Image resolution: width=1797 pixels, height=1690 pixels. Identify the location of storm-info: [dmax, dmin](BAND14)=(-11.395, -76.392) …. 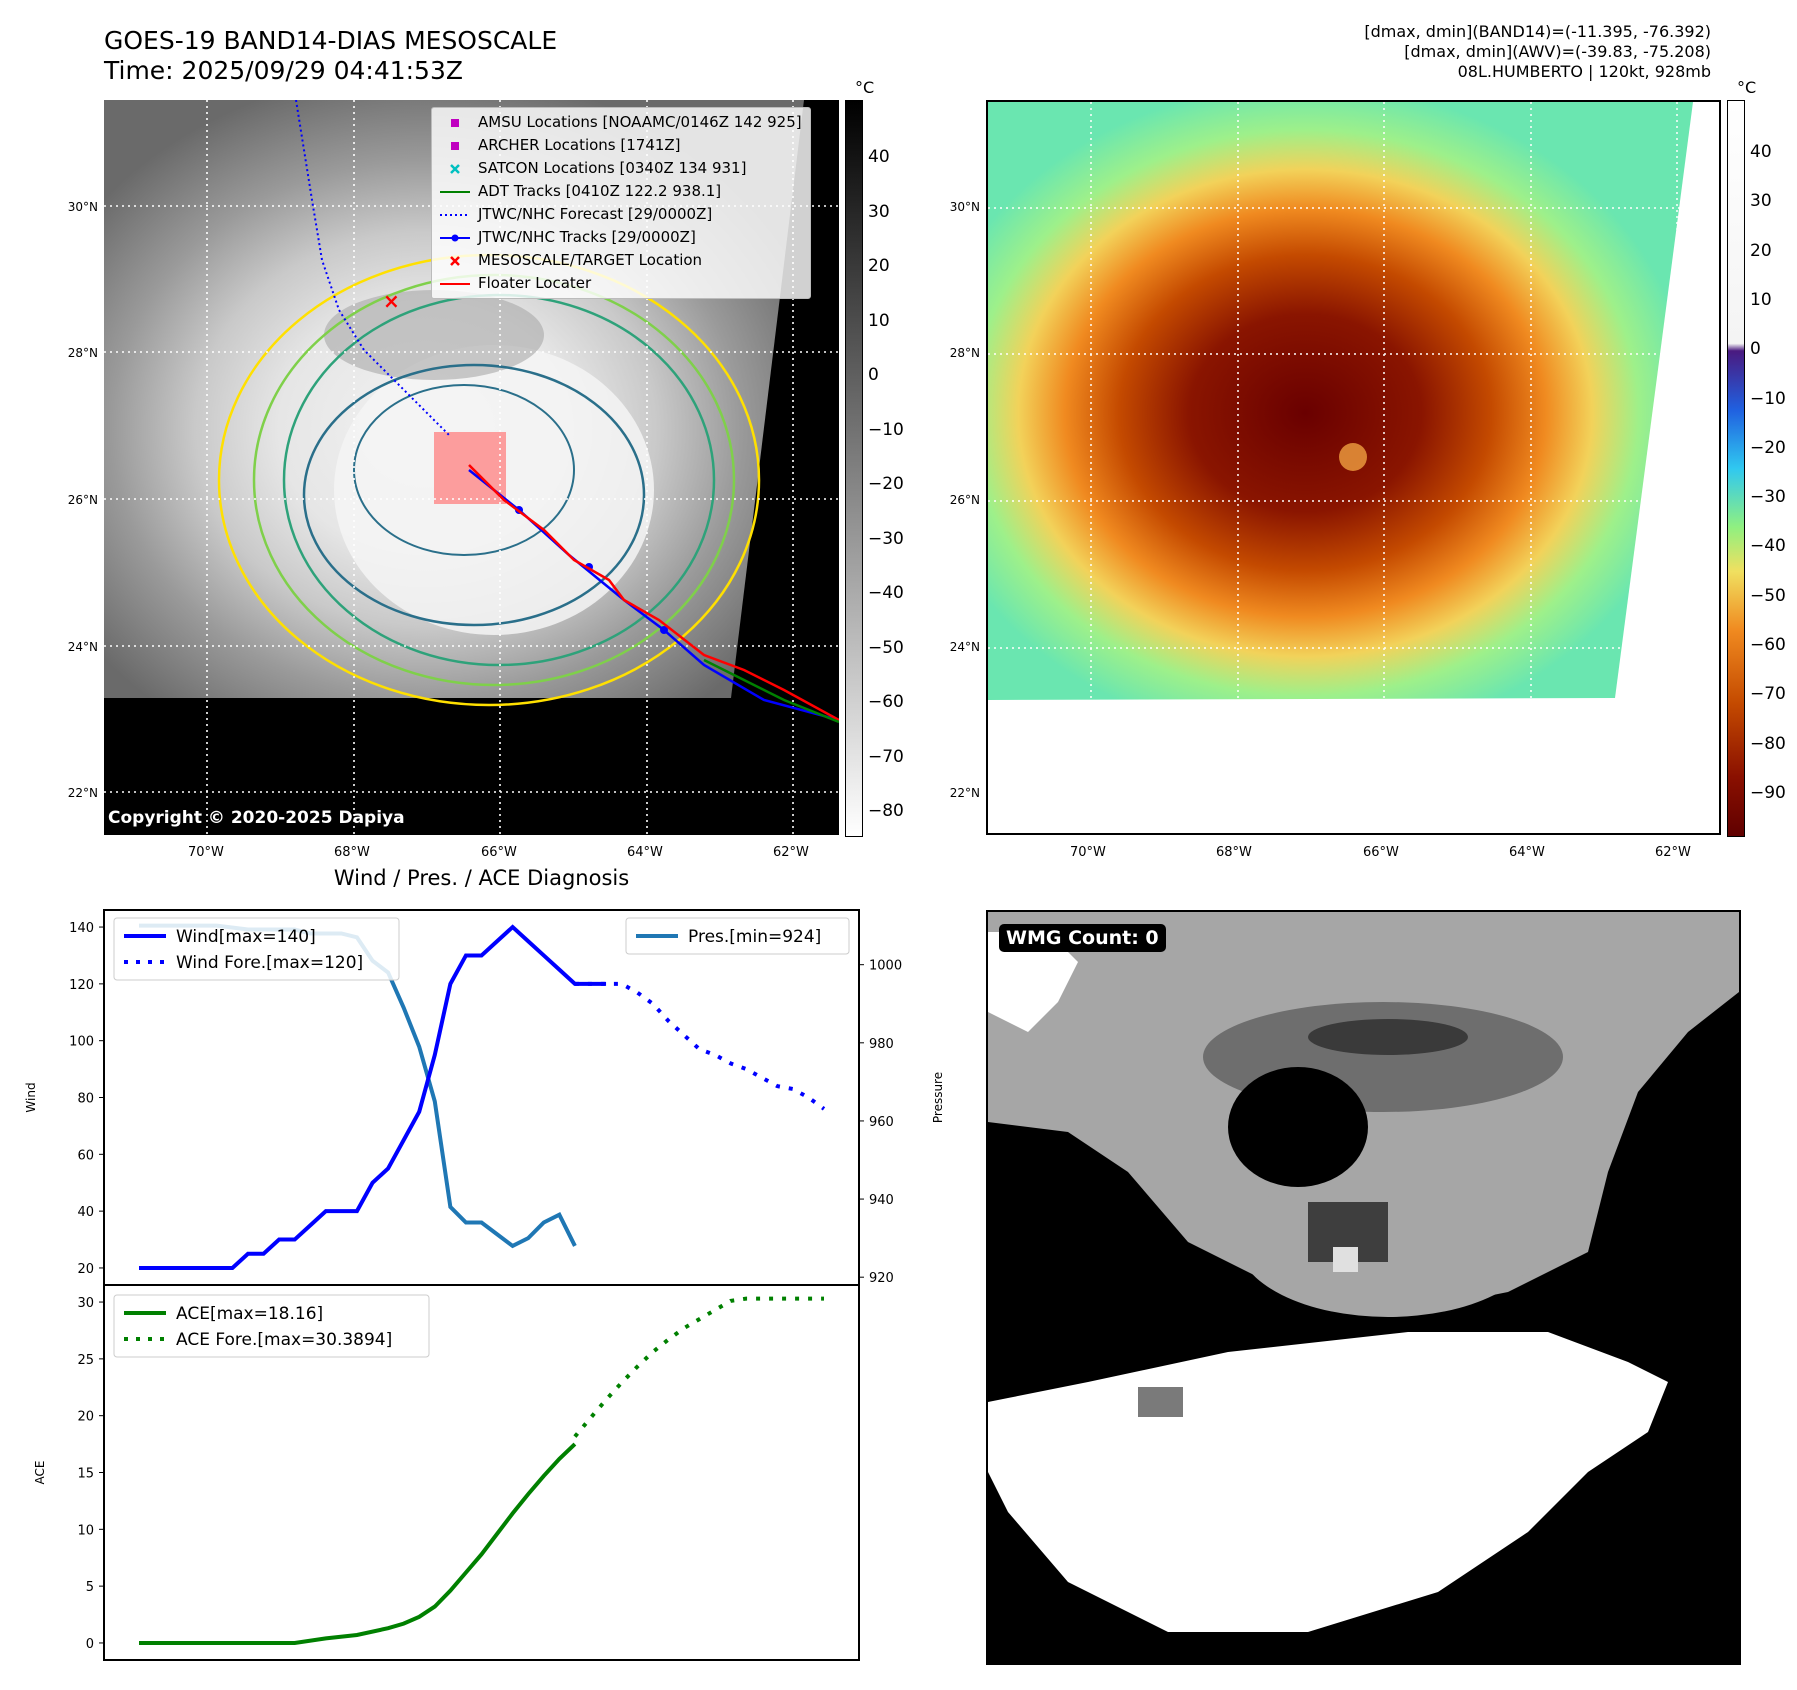
(1537, 52).